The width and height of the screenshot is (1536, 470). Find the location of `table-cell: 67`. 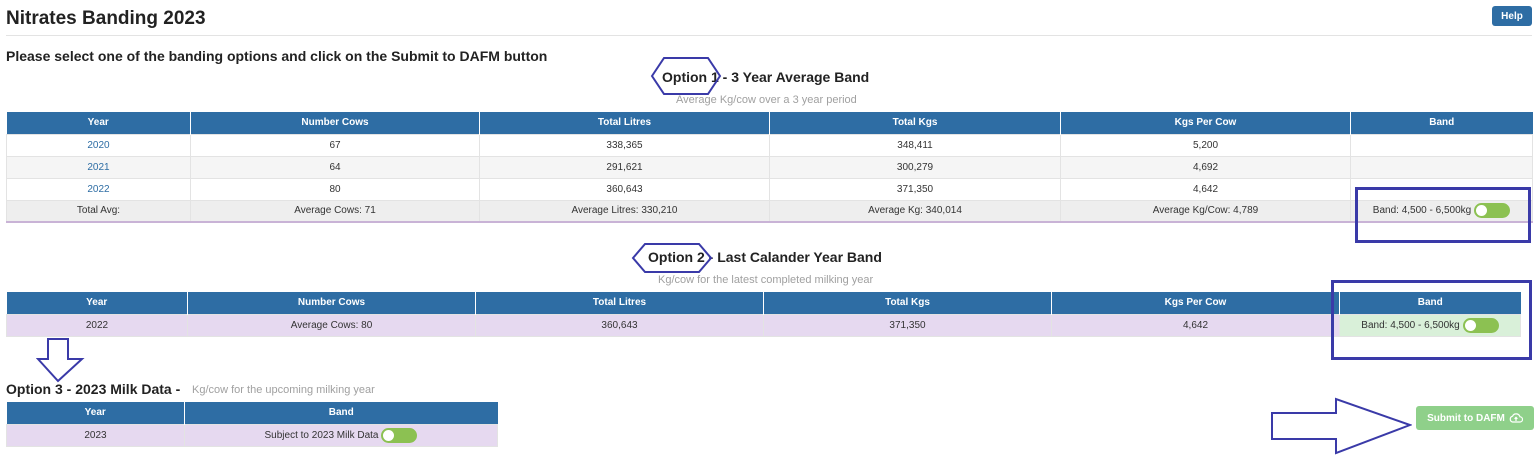

table-cell: 67 is located at coordinates (335, 145).